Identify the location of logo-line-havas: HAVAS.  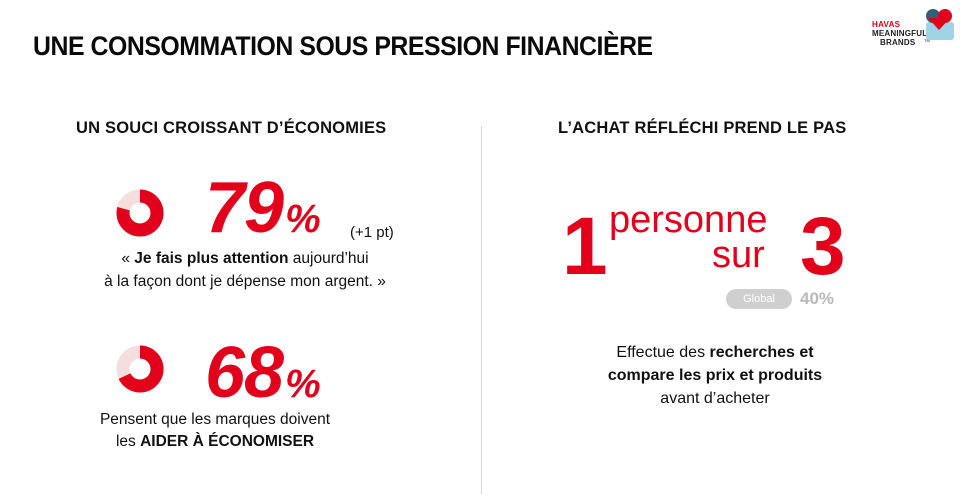
(886, 24).